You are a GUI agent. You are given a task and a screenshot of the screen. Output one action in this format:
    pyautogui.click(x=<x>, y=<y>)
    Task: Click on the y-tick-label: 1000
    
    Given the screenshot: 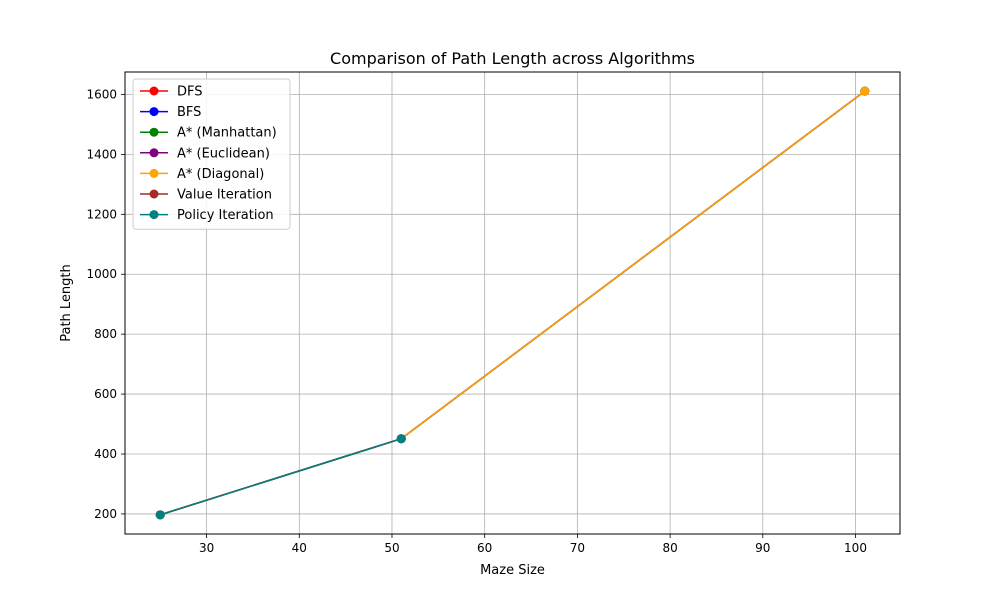 What is the action you would take?
    pyautogui.click(x=101, y=274)
    